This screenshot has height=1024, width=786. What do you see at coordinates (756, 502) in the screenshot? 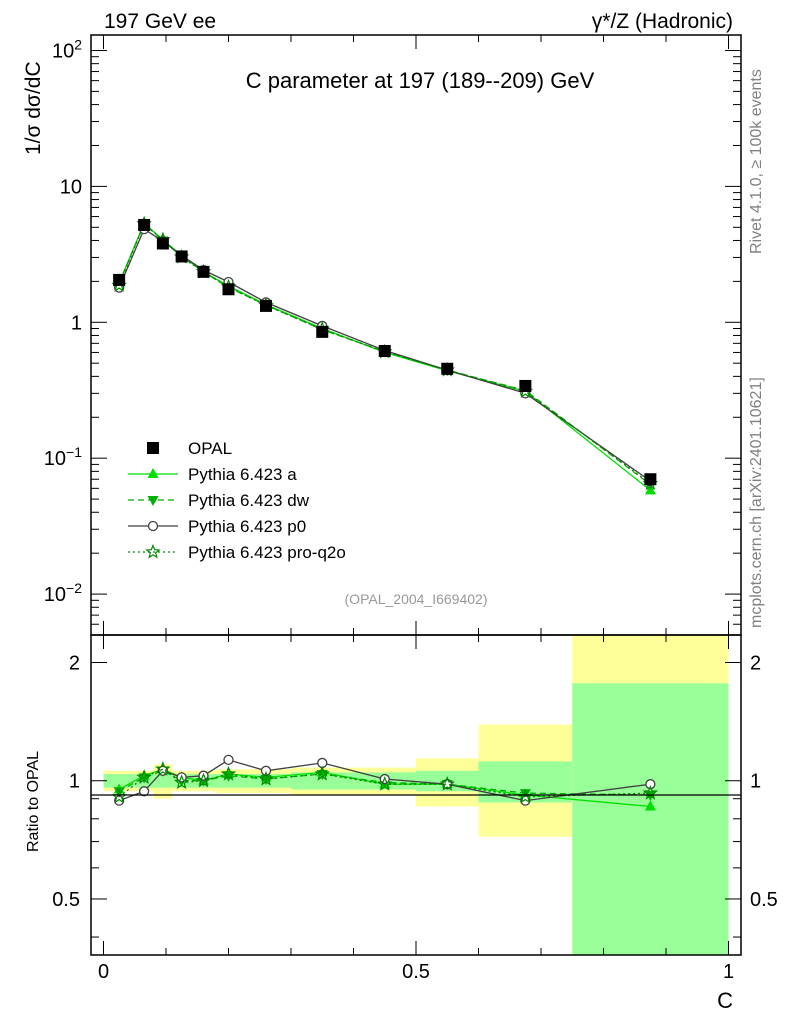
I see `mcplots-source-label: mcplots.cern.ch [arXiv:2401.10621]` at bounding box center [756, 502].